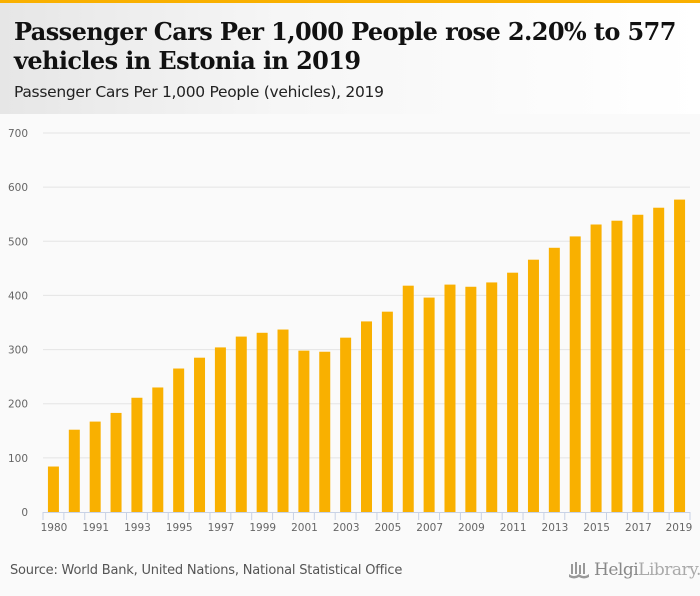 The height and width of the screenshot is (596, 700). What do you see at coordinates (346, 528) in the screenshot?
I see `x-tick-label: 2003` at bounding box center [346, 528].